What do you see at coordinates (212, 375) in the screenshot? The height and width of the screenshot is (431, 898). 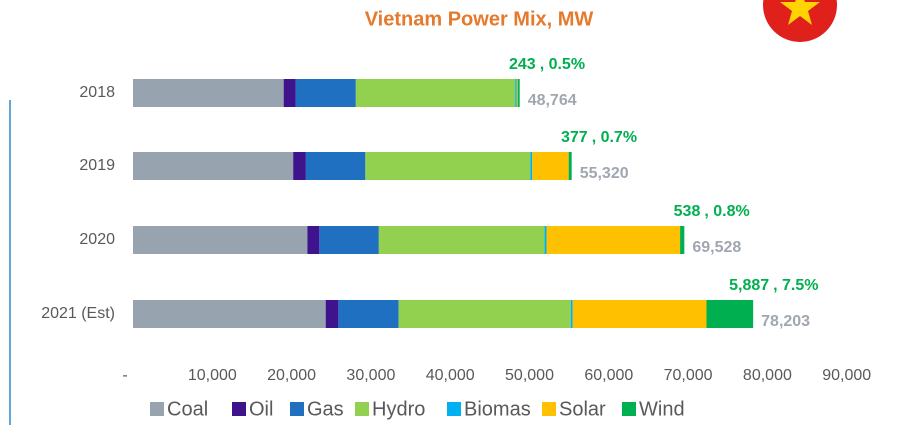 I see `x-tick-label: 10,000` at bounding box center [212, 375].